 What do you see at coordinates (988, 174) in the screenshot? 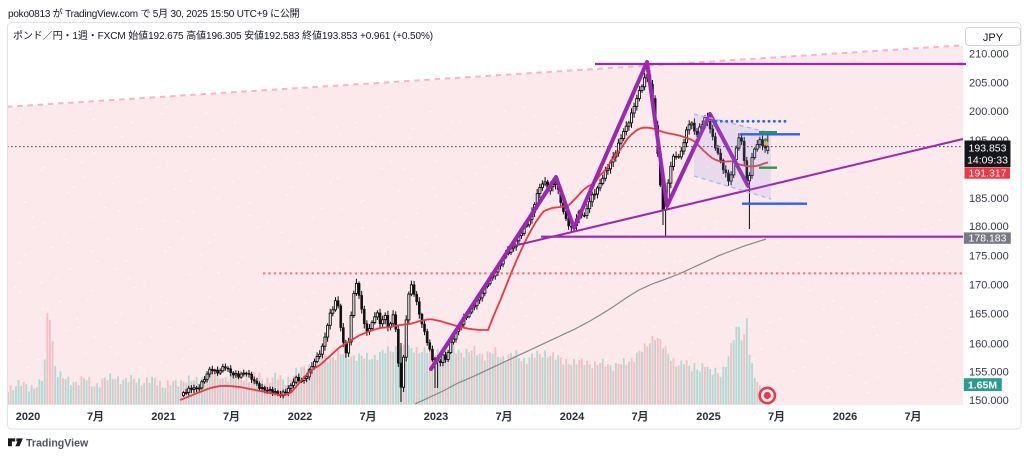
I see `svg-text: 191.317` at bounding box center [988, 174].